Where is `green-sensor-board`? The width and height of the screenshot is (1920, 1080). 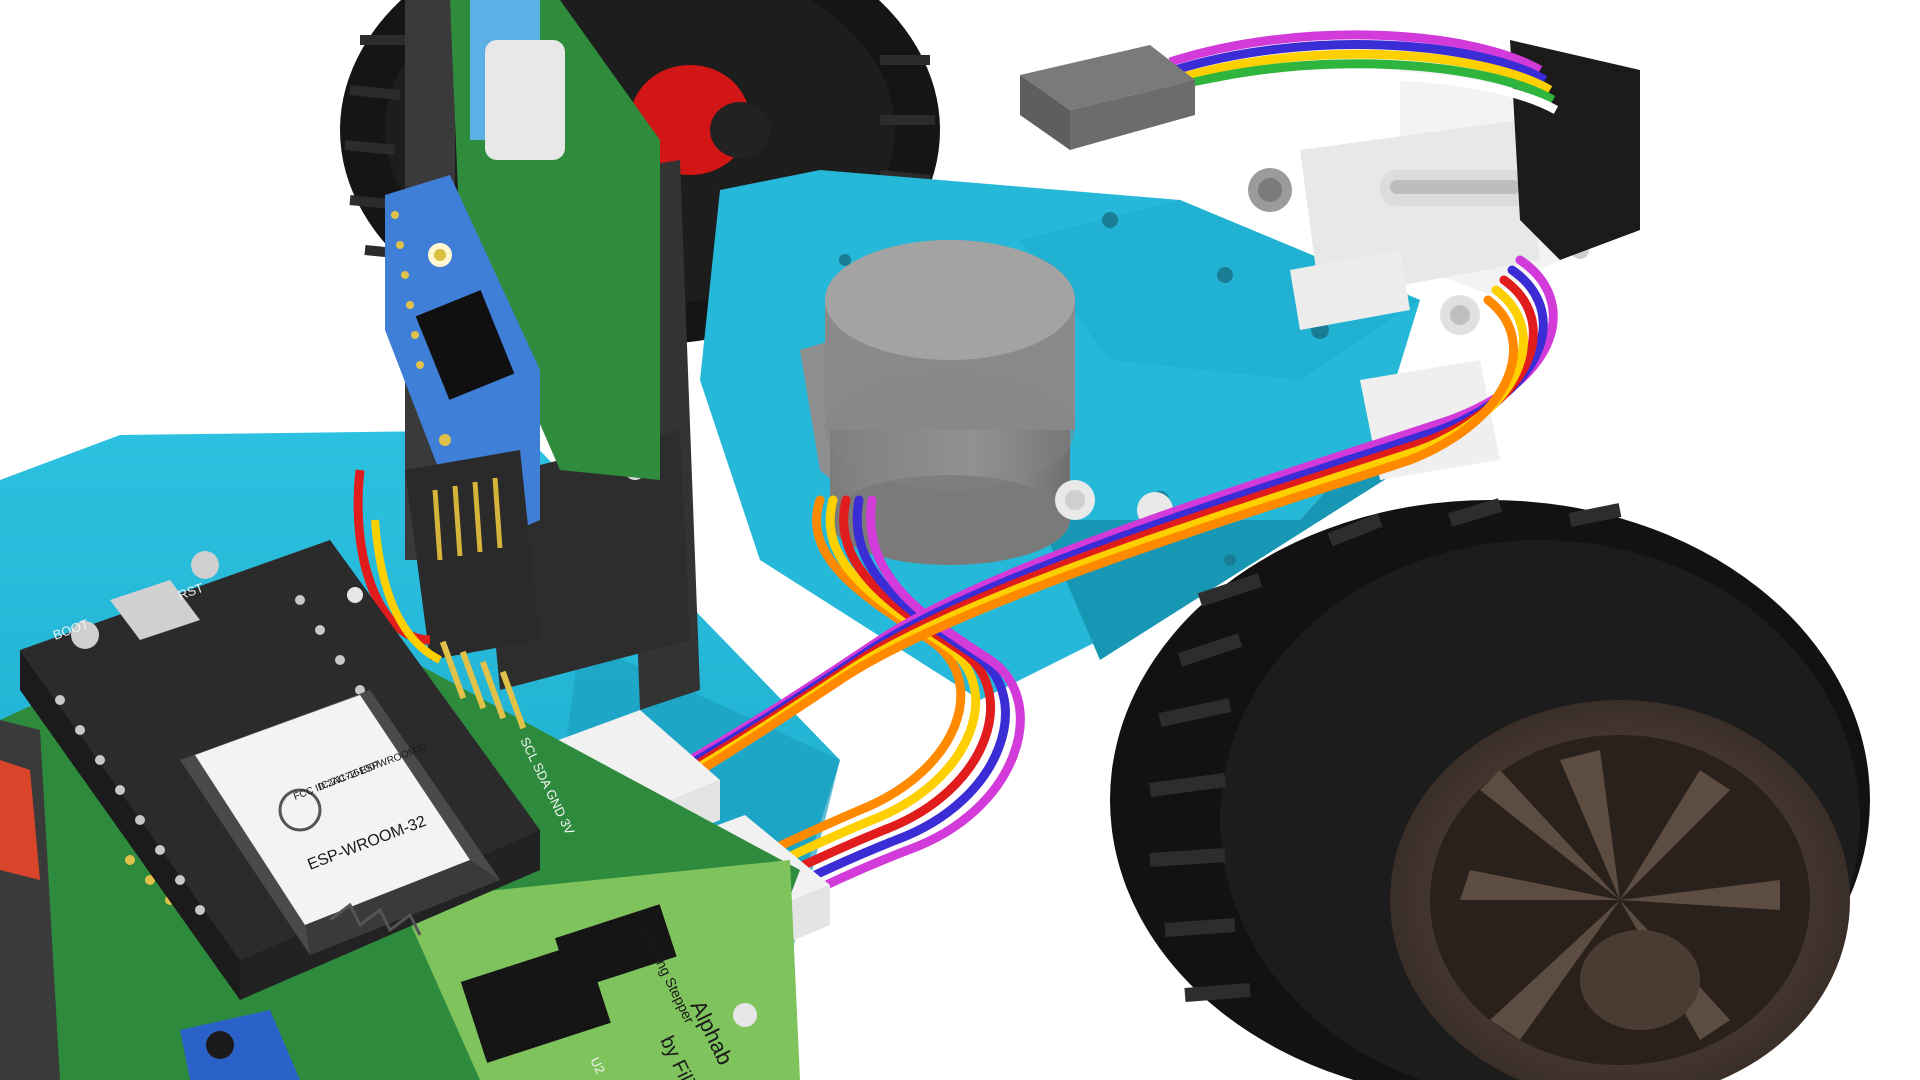
green-sensor-board is located at coordinates (555, 240).